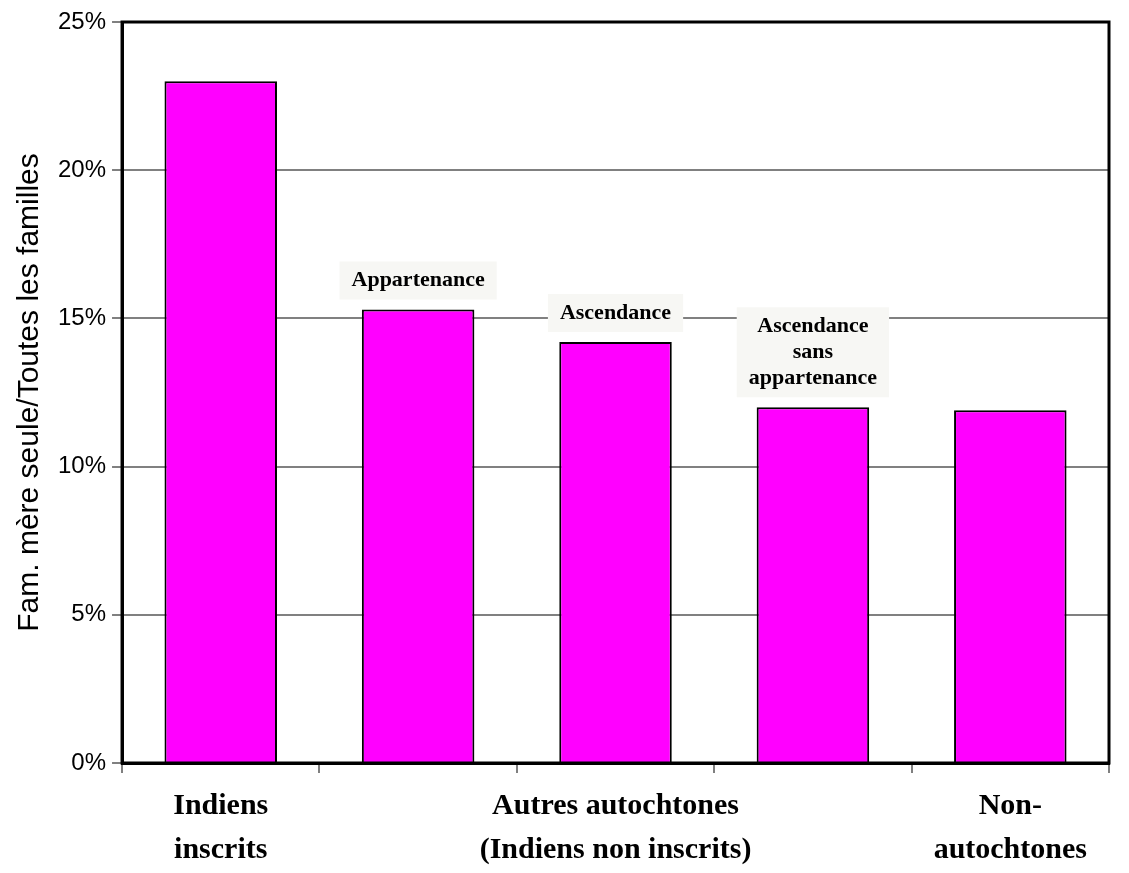 The image size is (1129, 873). What do you see at coordinates (28, 392) in the screenshot?
I see `y-axis-title: Fam. mère seule/Toutes les familles` at bounding box center [28, 392].